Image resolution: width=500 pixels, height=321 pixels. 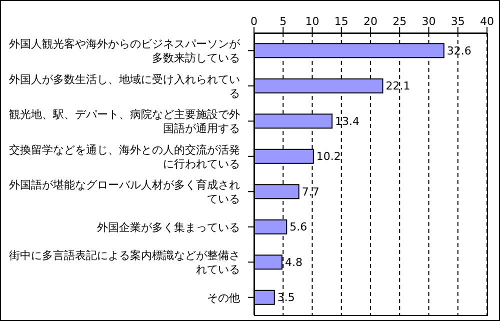 What do you see at coordinates (347, 121) in the screenshot?
I see `data-label: 13.4` at bounding box center [347, 121].